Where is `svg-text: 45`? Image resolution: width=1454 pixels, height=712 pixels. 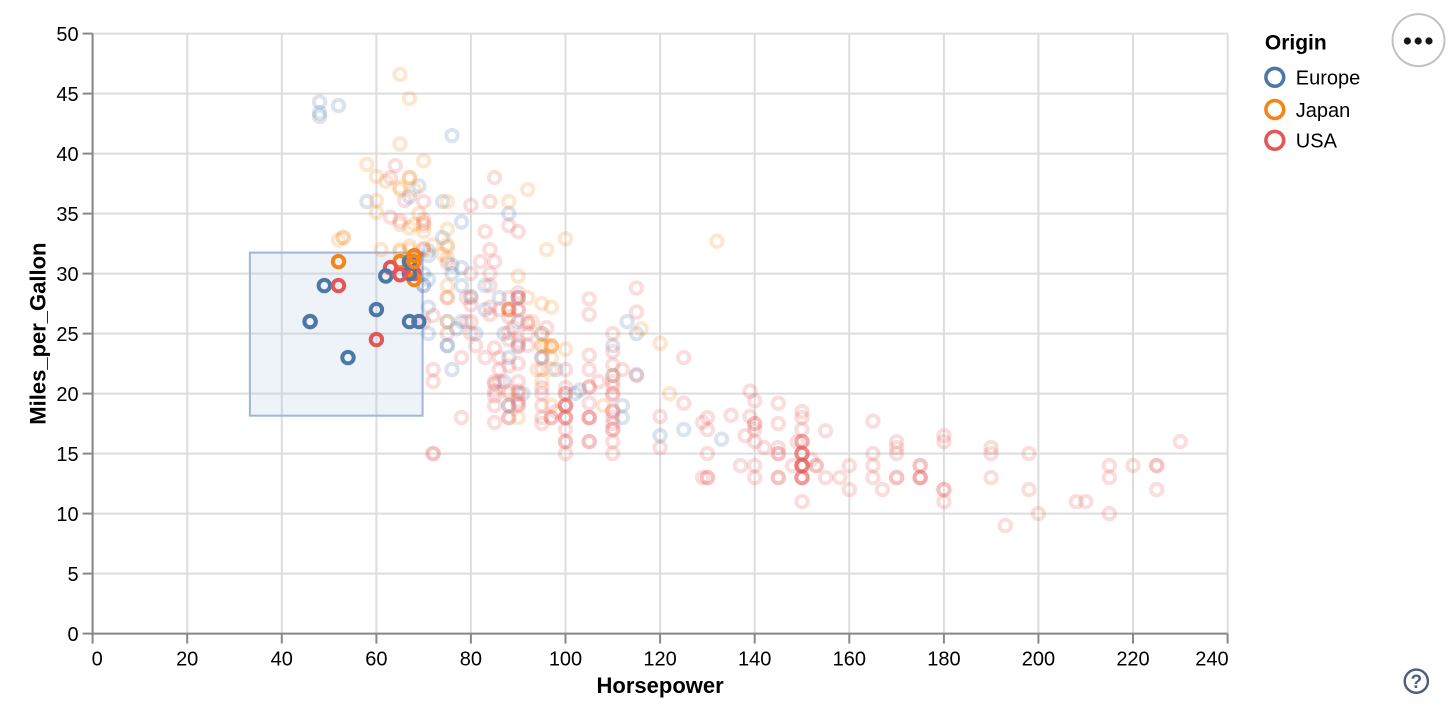 svg-text: 45 is located at coordinates (67, 95).